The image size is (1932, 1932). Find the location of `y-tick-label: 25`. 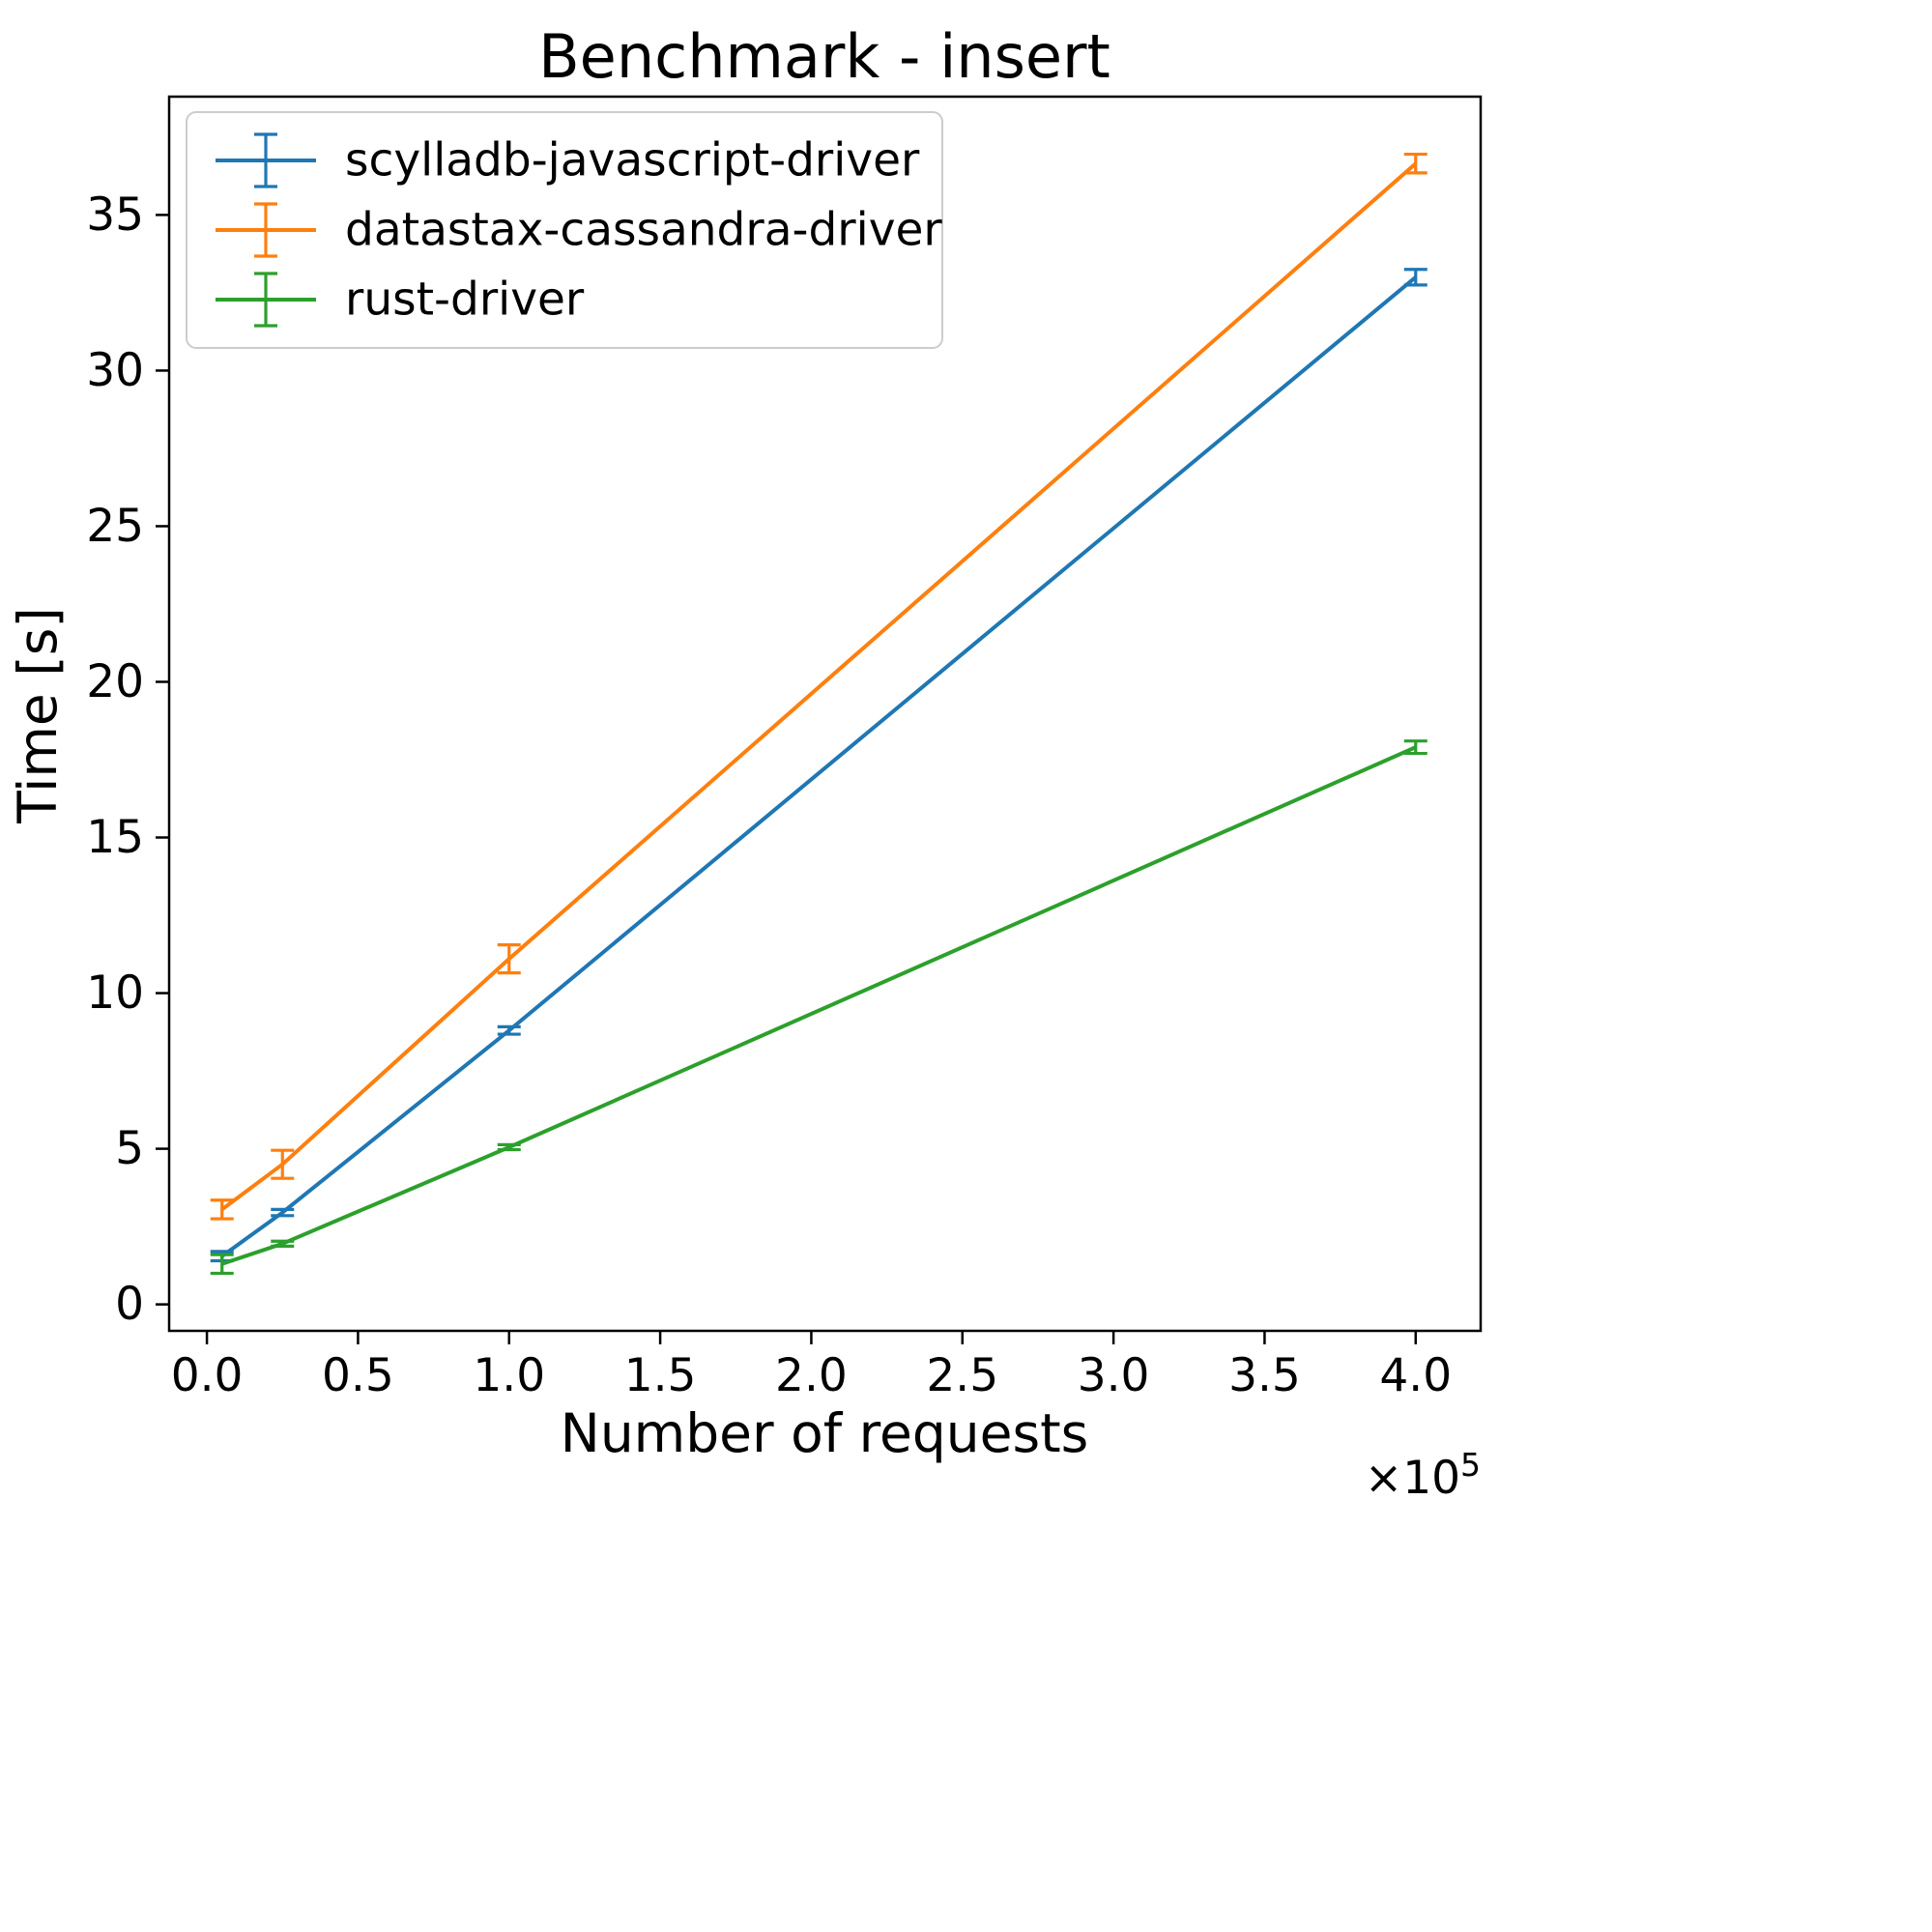

y-tick-label: 25 is located at coordinates (115, 526).